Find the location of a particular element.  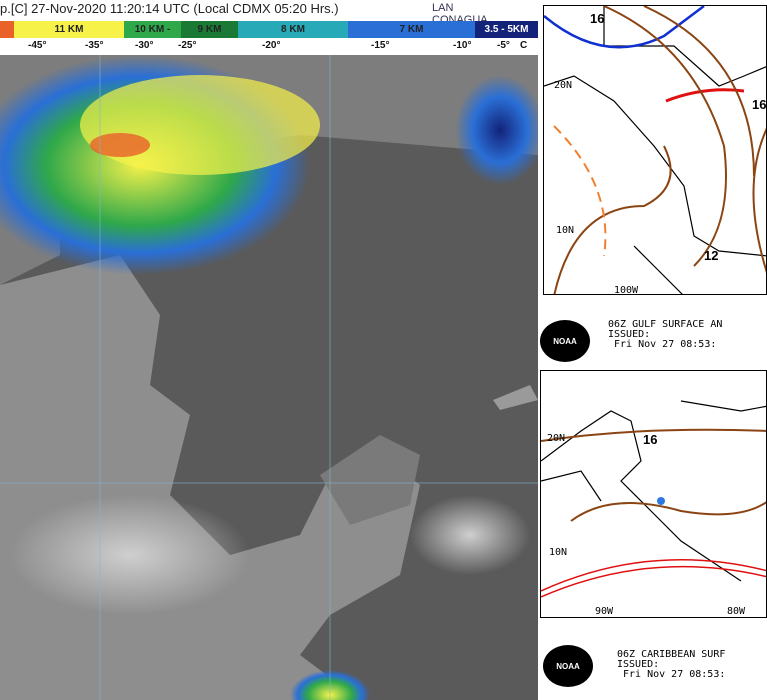

temperature-tick: -5° is located at coordinates (503, 45).